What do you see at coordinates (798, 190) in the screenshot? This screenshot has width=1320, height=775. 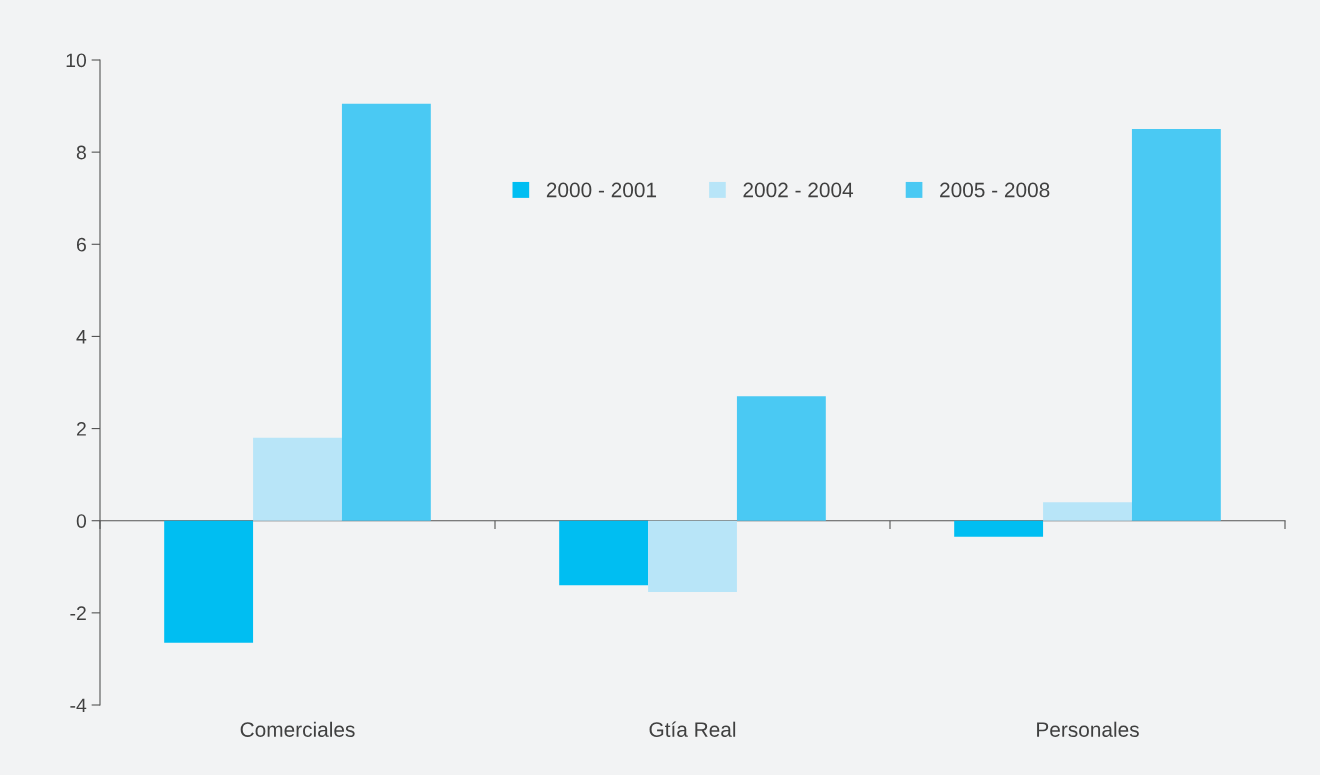 I see `legend-label: 2002 - 2004` at bounding box center [798, 190].